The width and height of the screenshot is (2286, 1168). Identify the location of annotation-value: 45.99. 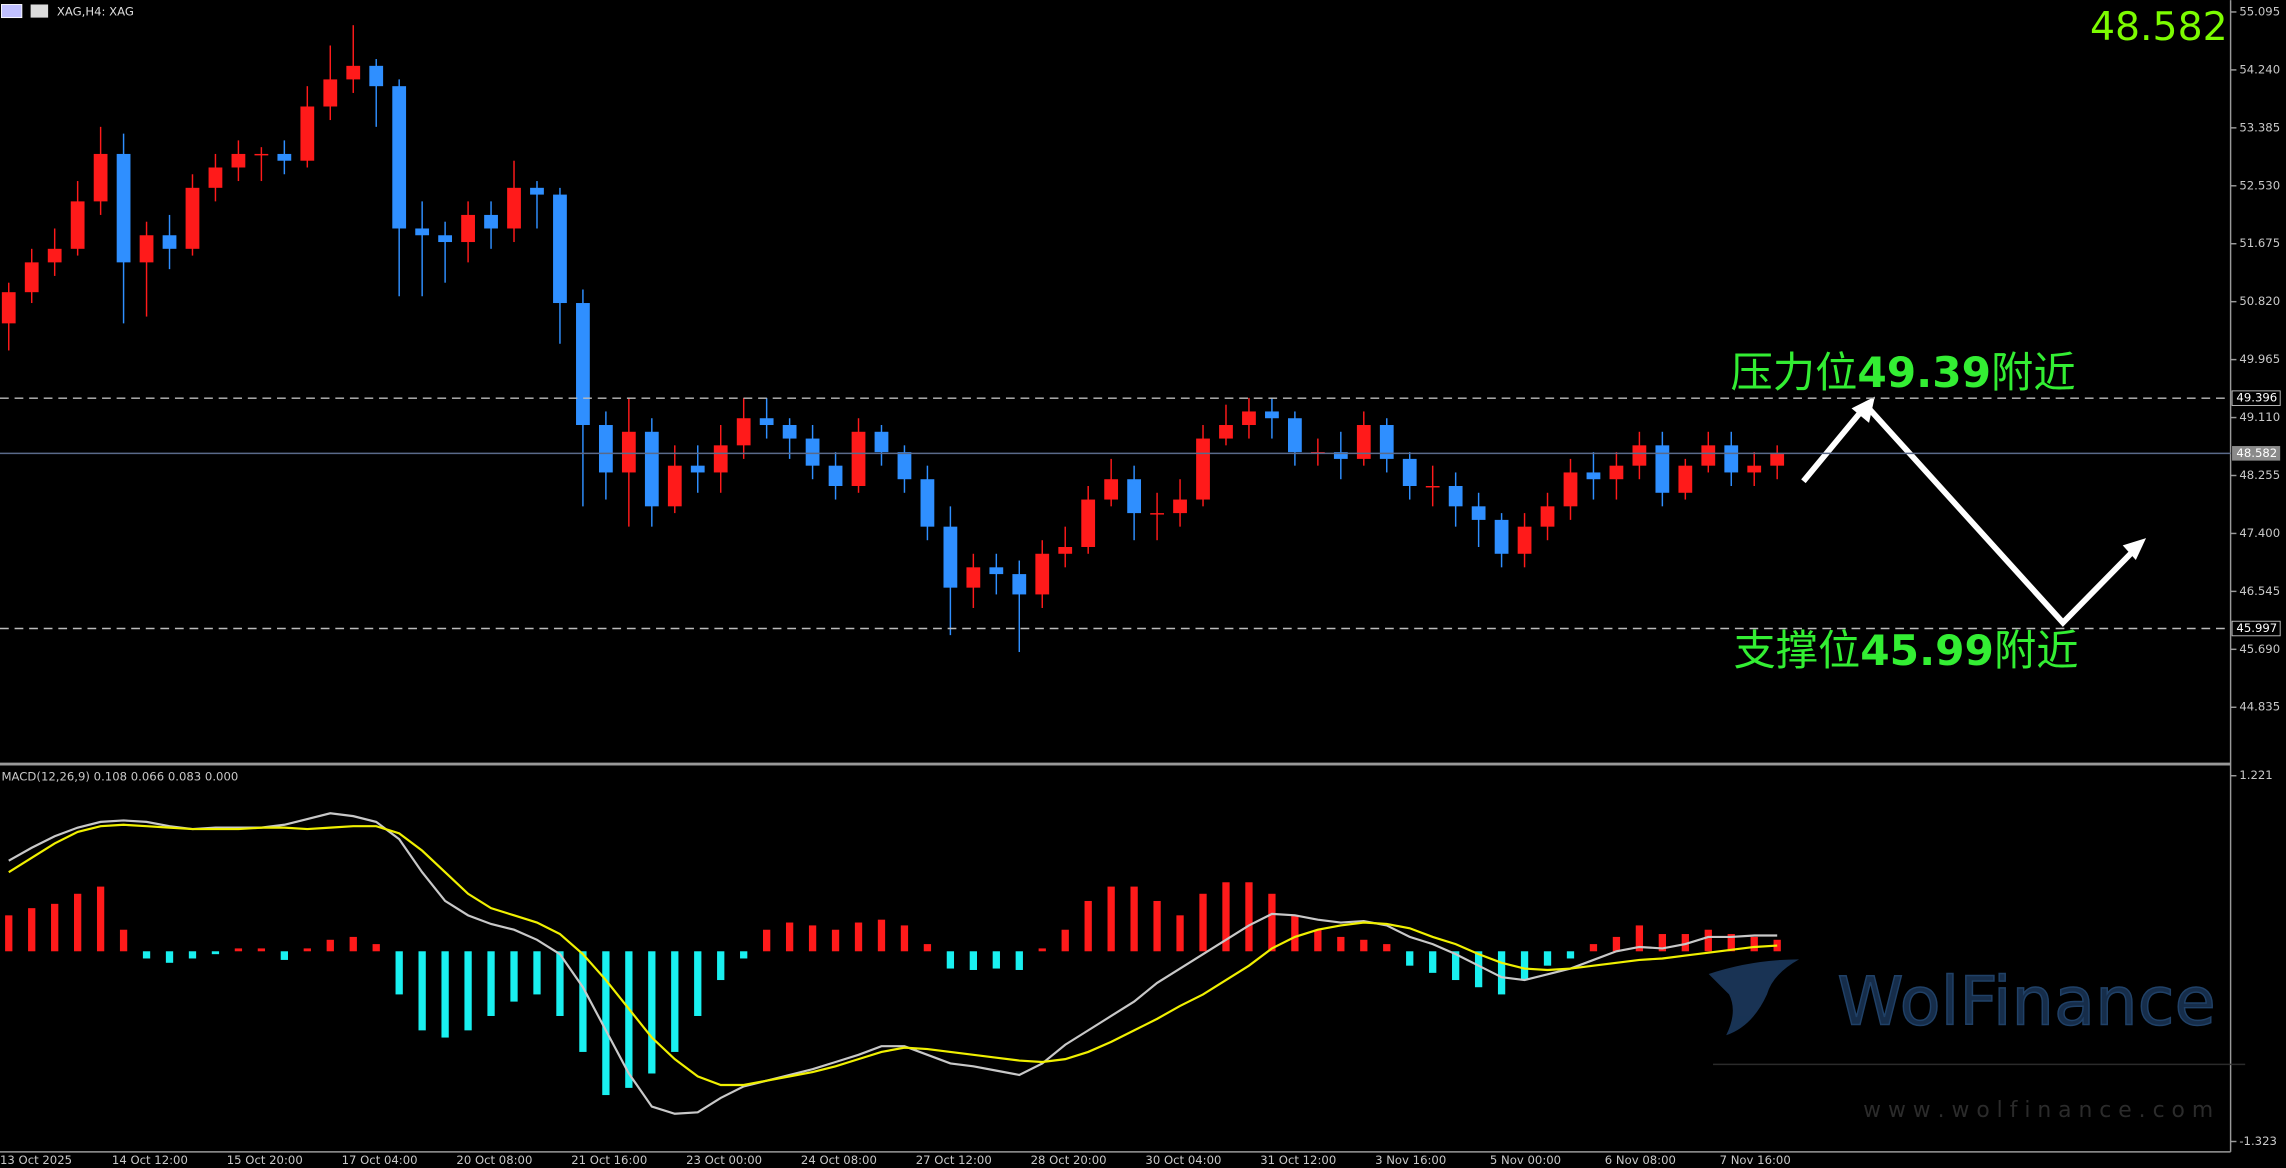
(1927, 650).